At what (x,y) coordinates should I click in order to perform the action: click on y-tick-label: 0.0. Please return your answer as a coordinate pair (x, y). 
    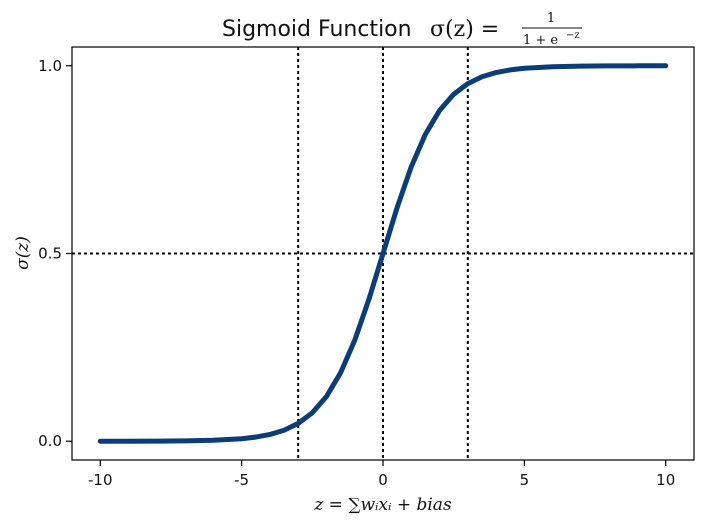
    Looking at the image, I should click on (50, 441).